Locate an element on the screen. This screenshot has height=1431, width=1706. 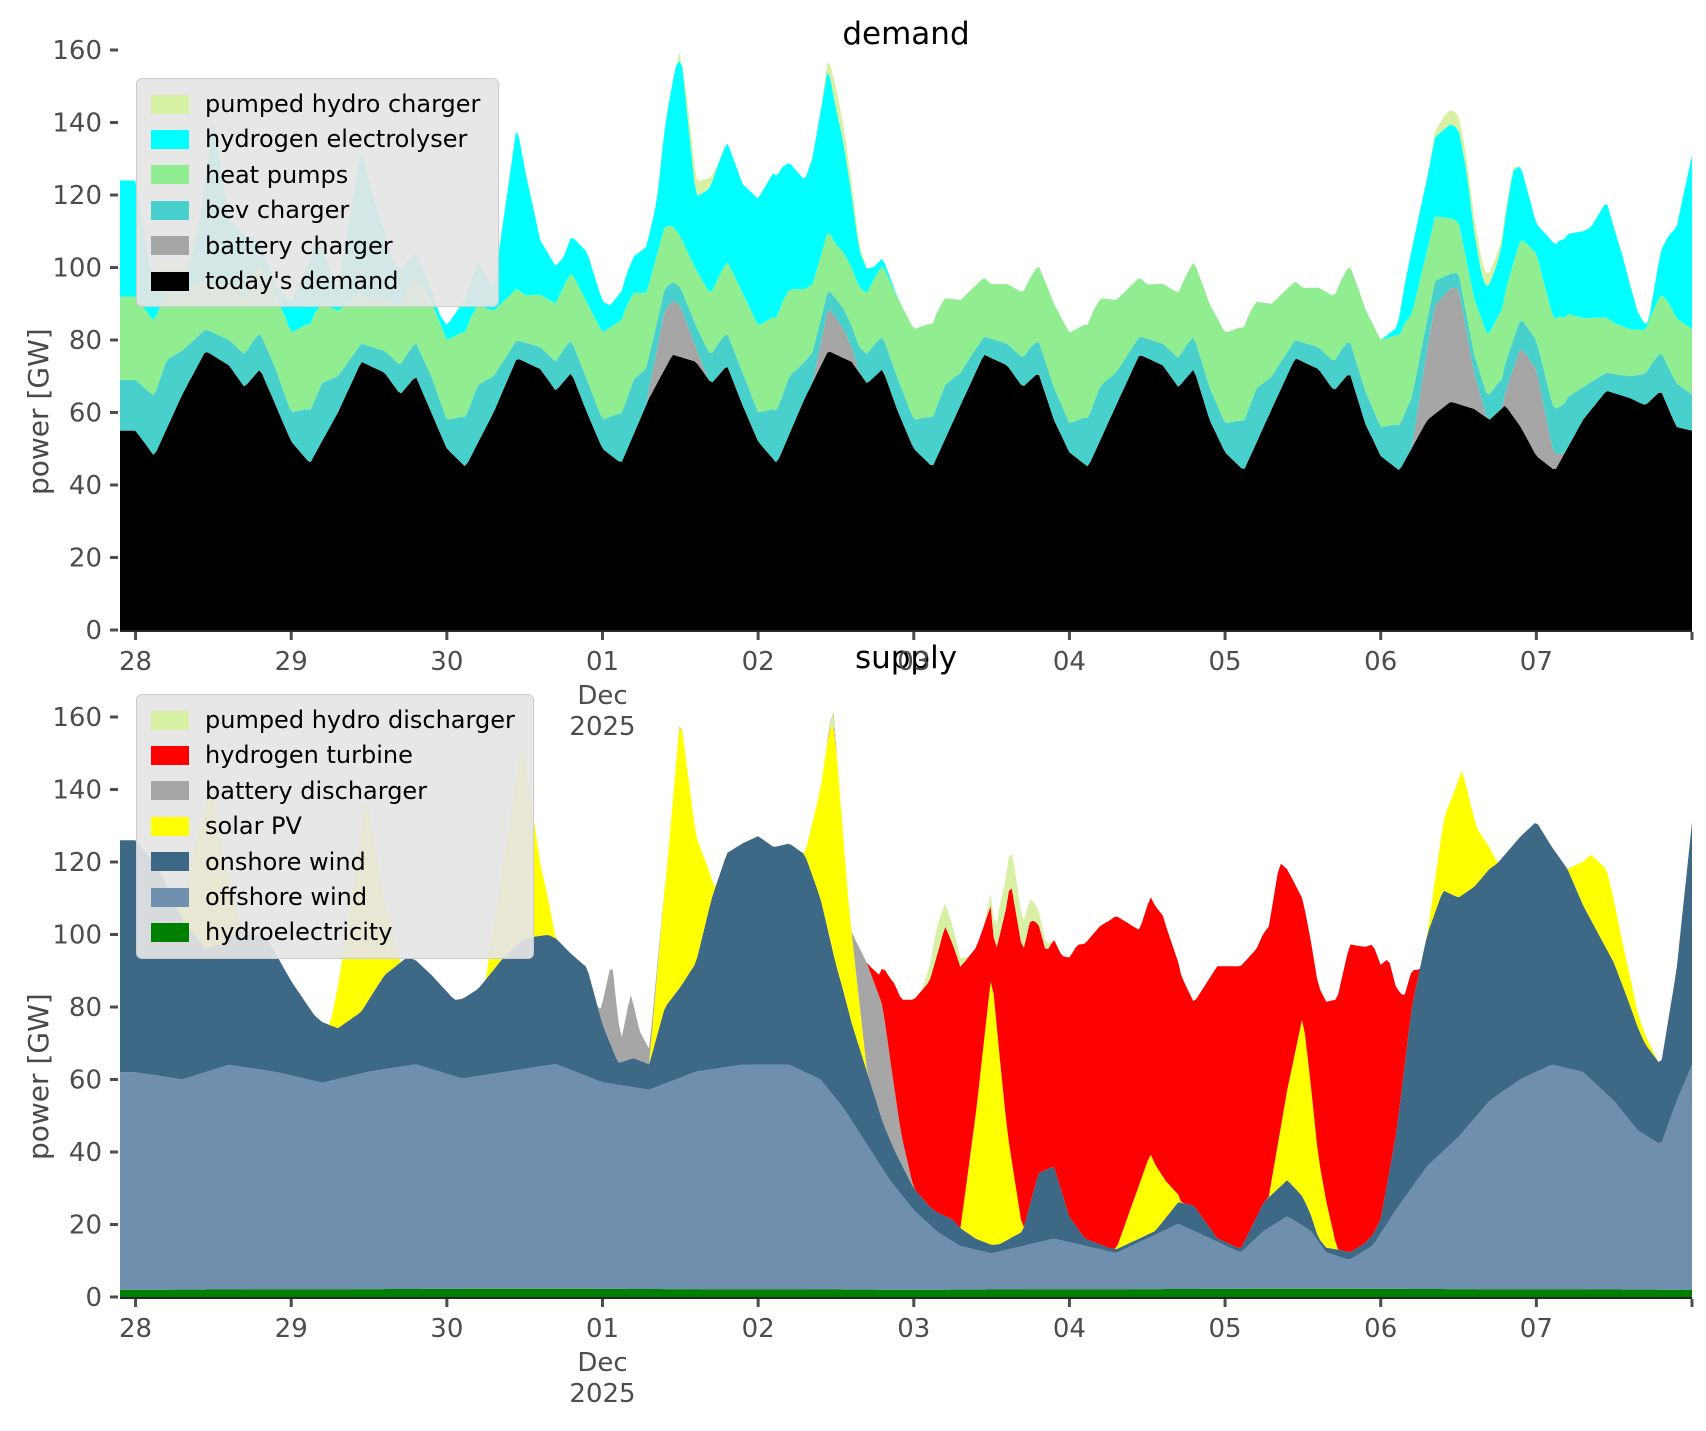
legend-label: battery discharger is located at coordinates (316, 790).